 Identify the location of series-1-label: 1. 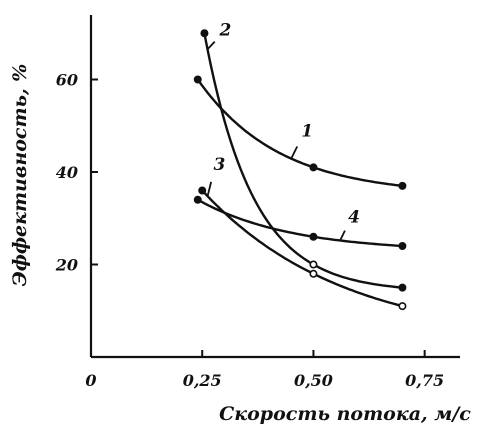
(307, 132).